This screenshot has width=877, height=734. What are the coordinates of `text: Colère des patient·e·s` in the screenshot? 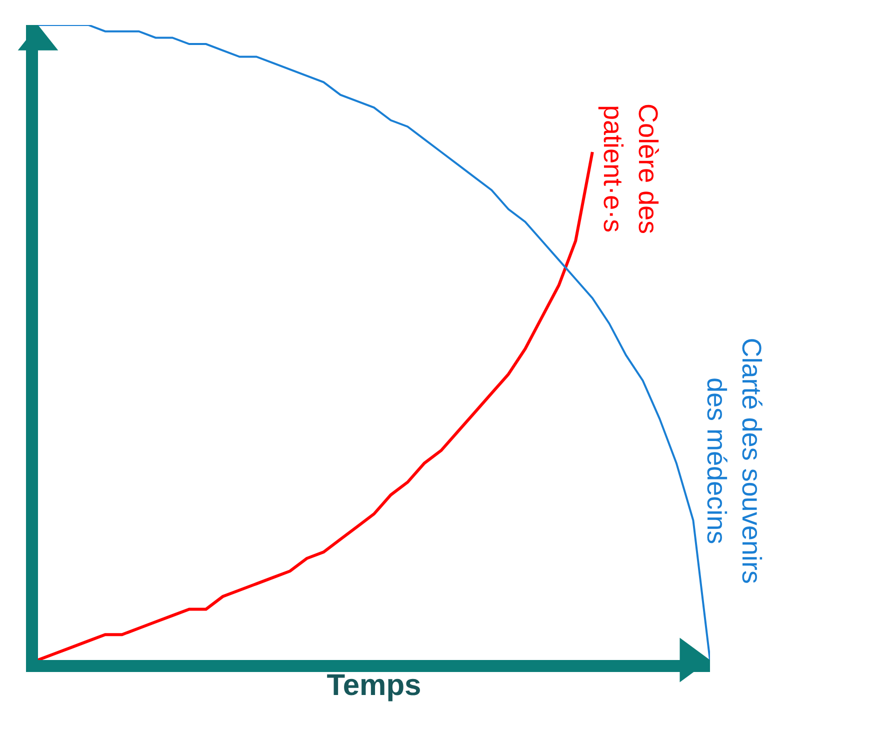 It's located at (630, 168).